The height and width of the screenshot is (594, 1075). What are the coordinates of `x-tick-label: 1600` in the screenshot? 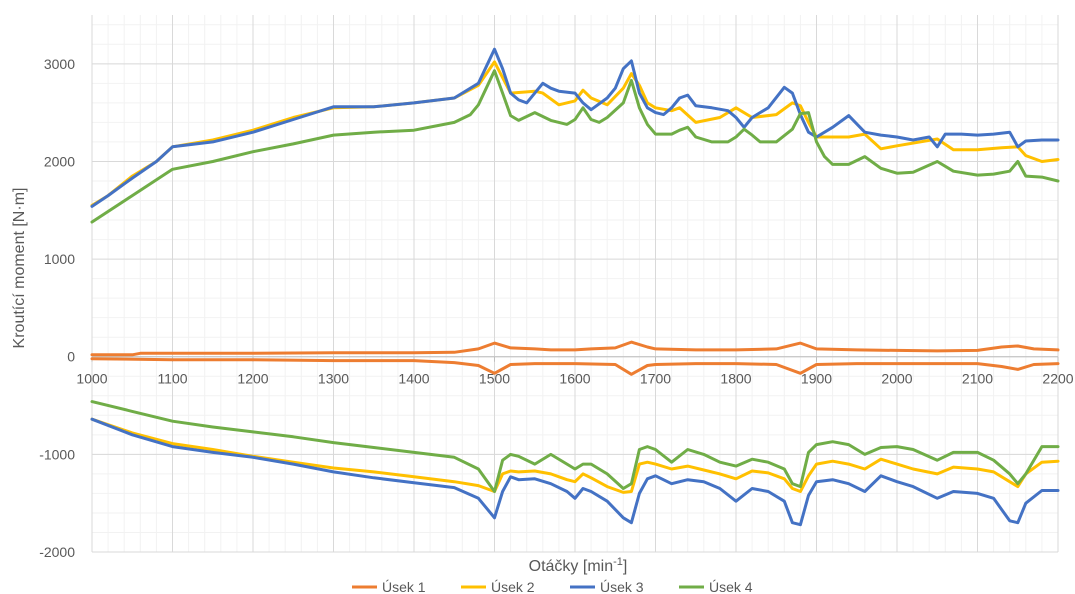 It's located at (574, 379).